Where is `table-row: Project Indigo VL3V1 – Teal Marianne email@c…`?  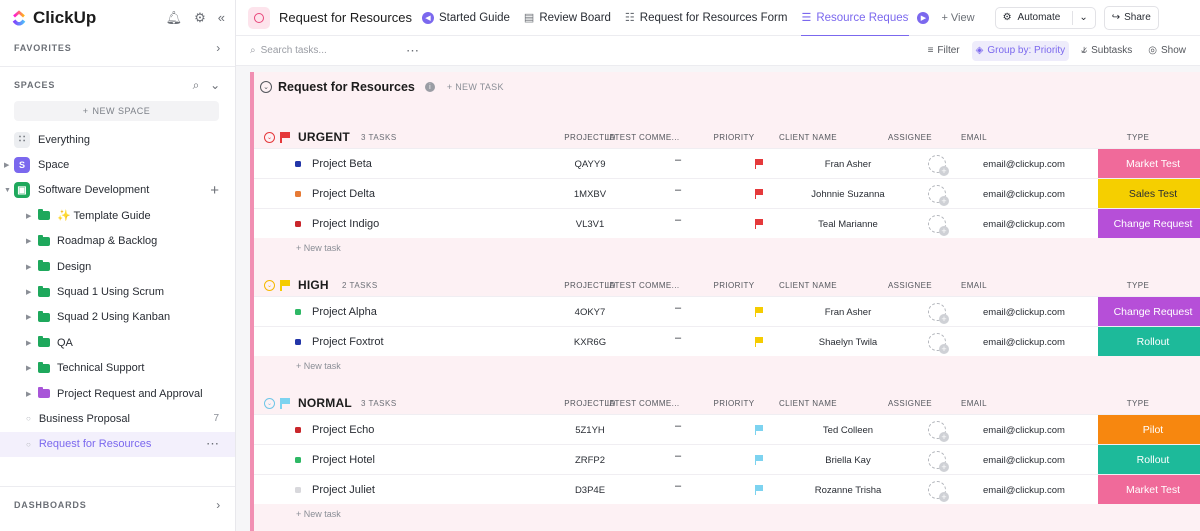 table-row: Project Indigo VL3V1 – Teal Marianne email@c… is located at coordinates (727, 223).